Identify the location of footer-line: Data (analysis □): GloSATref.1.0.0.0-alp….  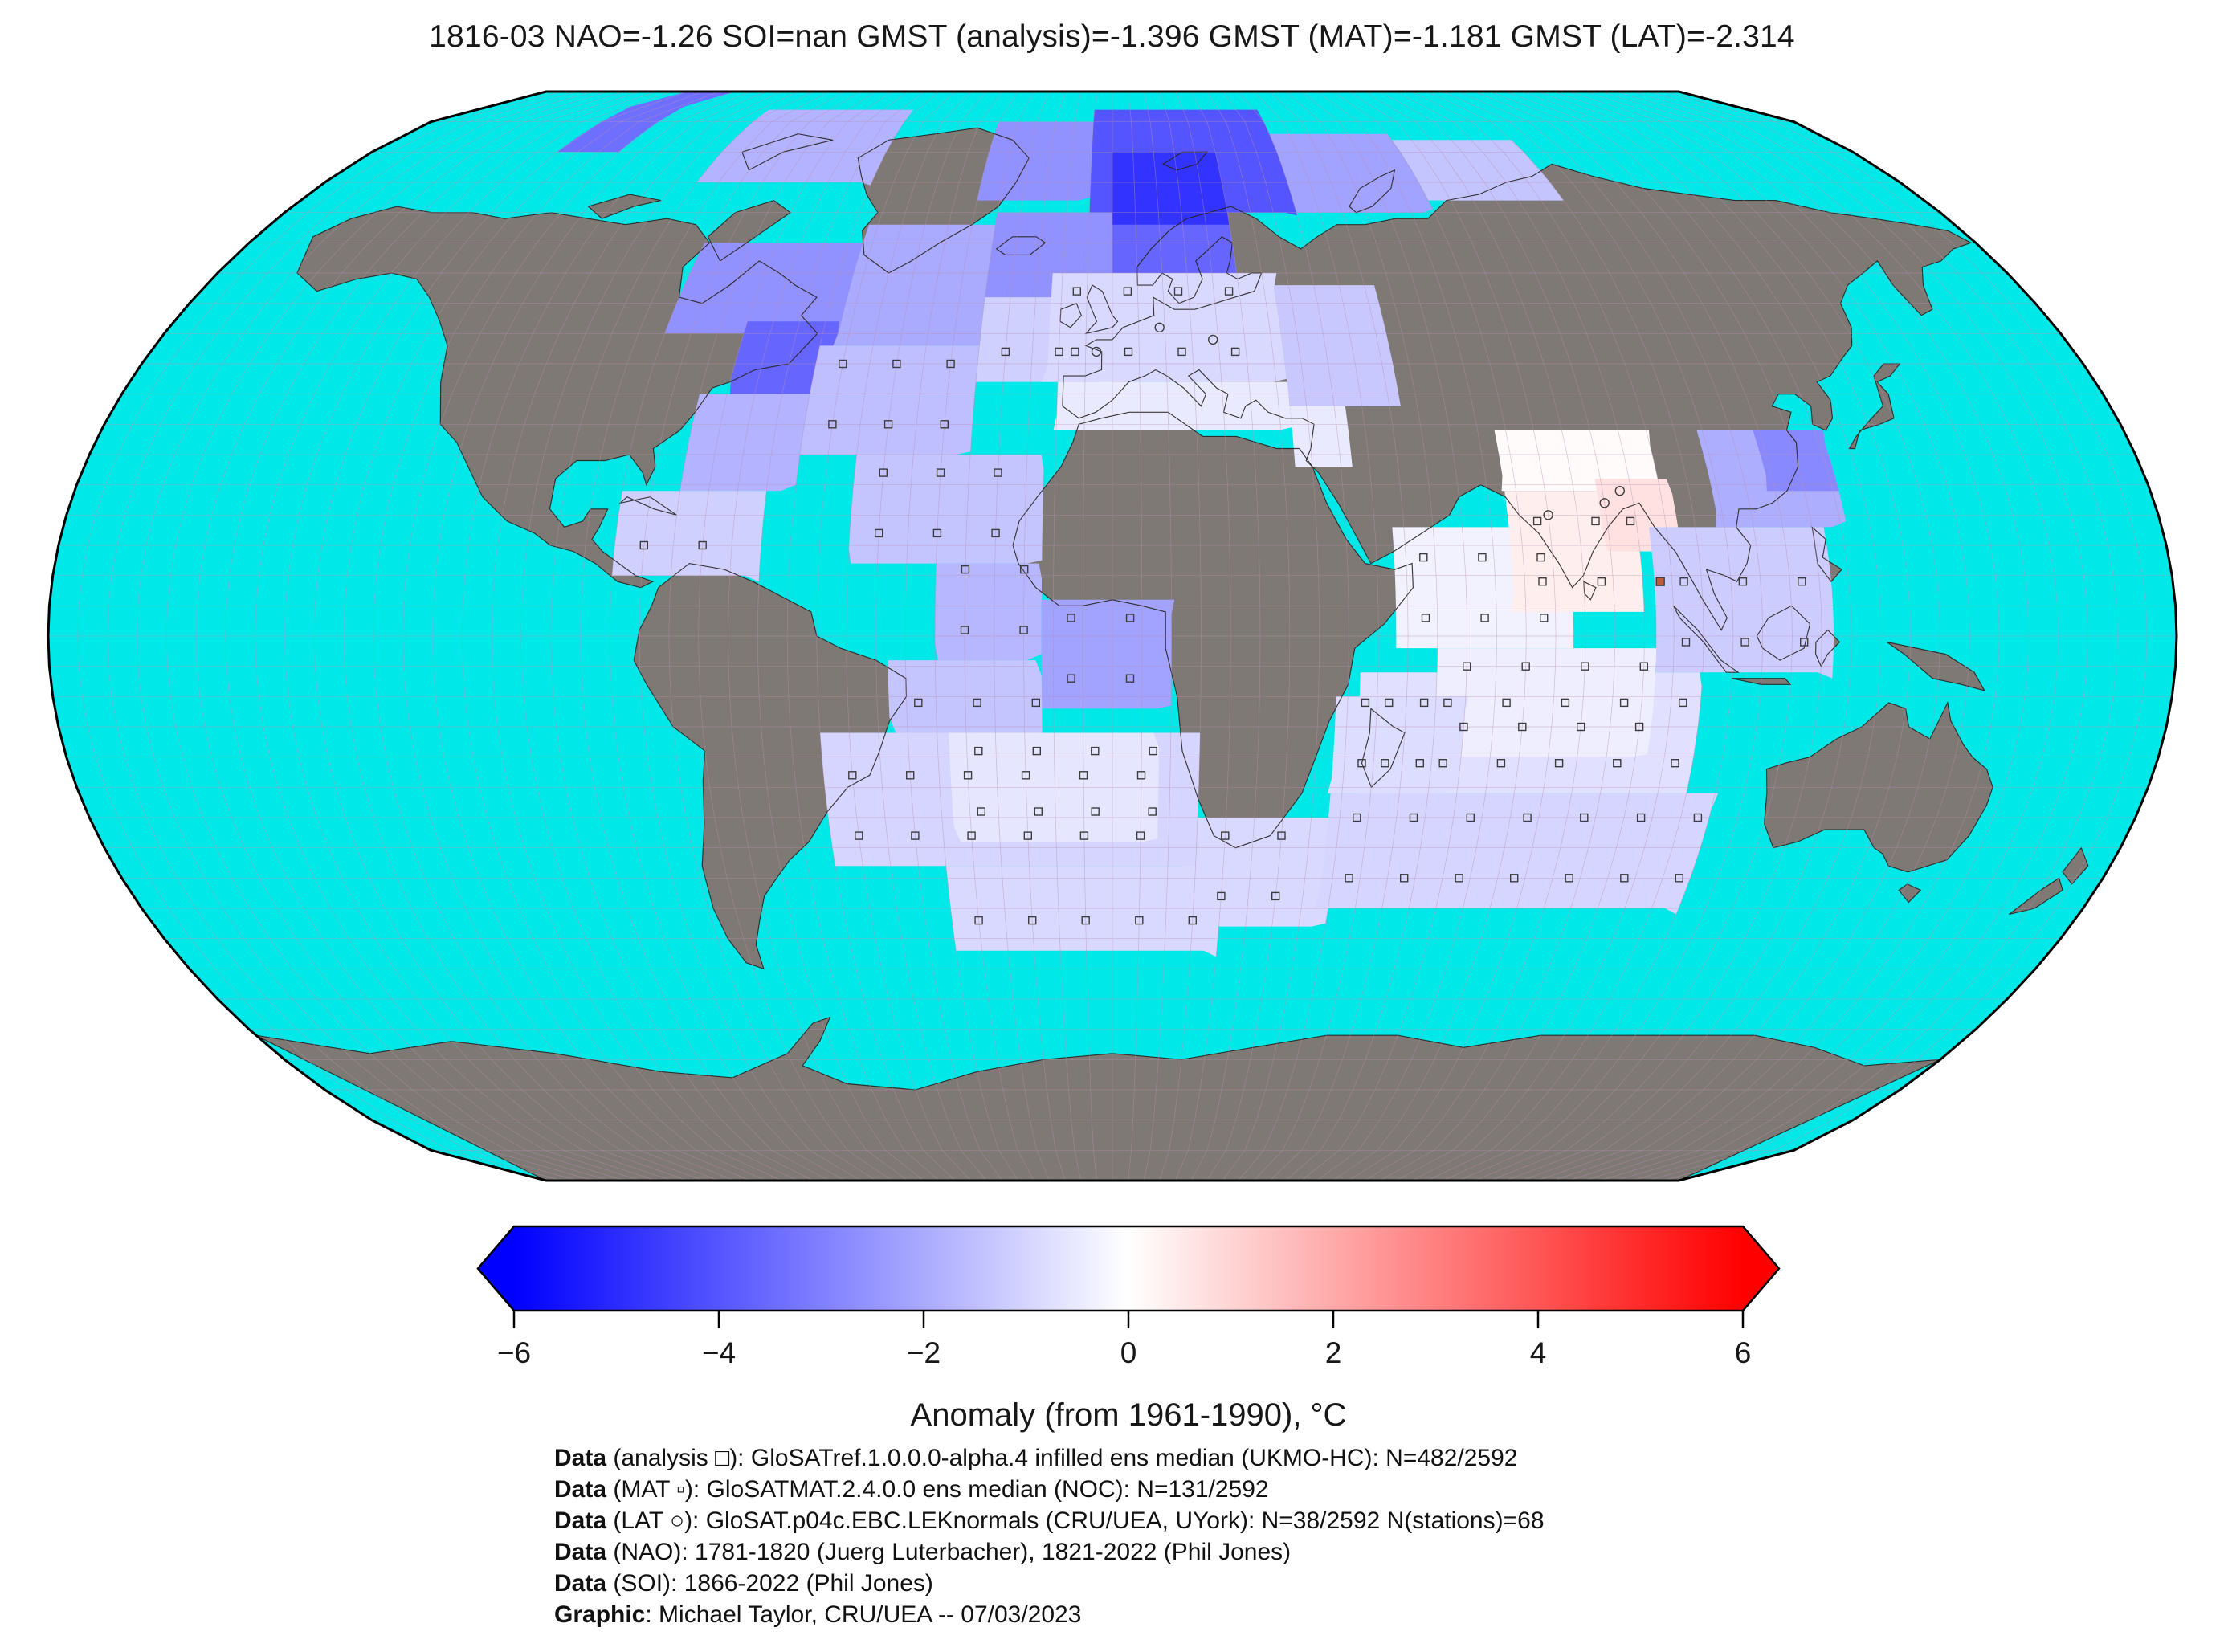
(1049, 1458).